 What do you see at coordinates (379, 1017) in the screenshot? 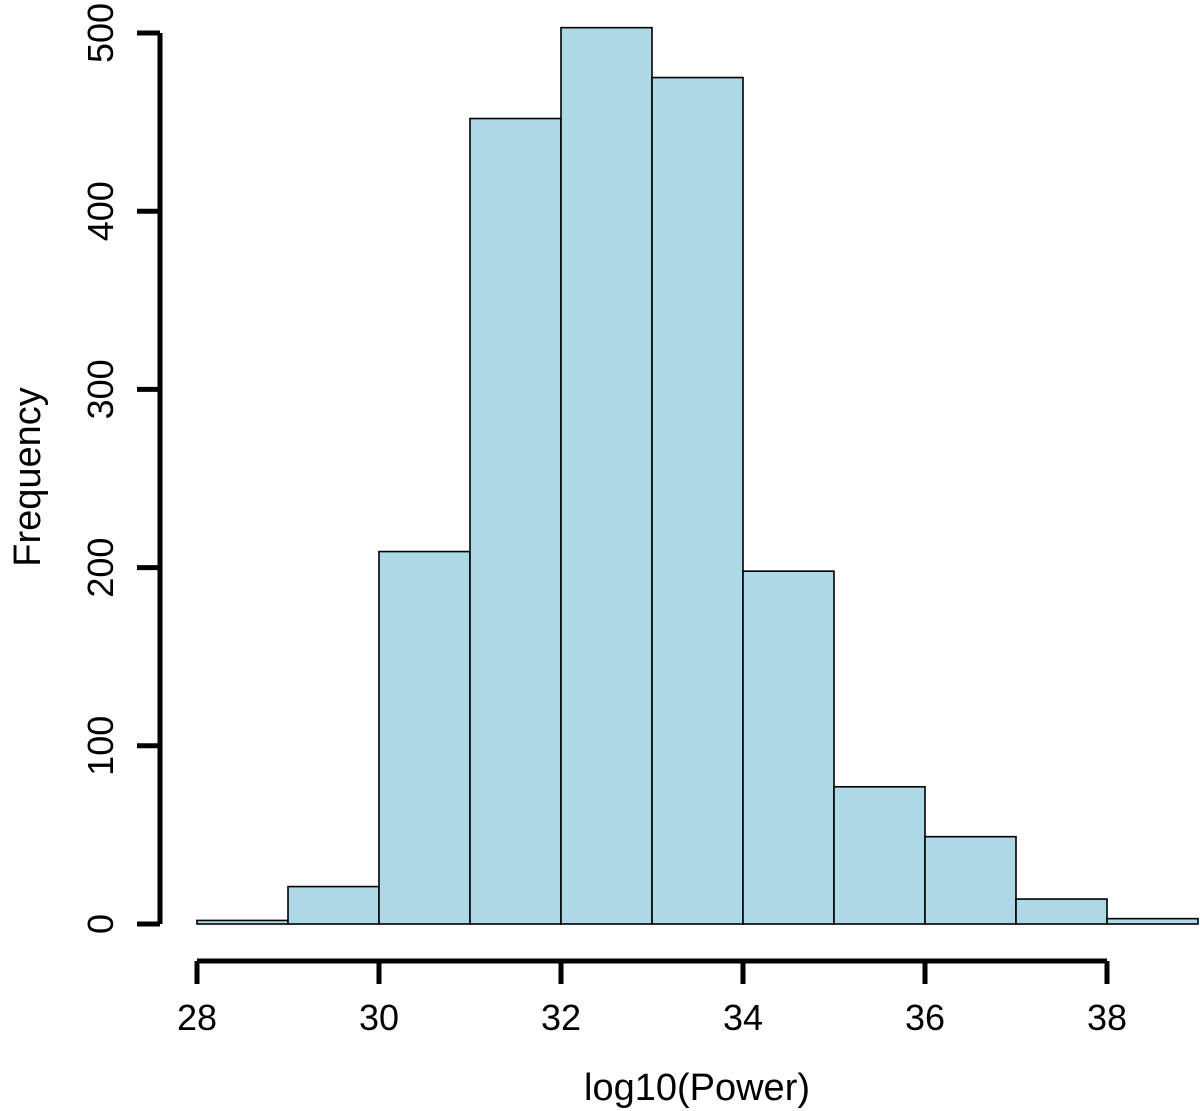
I see `x-tick-label: 30` at bounding box center [379, 1017].